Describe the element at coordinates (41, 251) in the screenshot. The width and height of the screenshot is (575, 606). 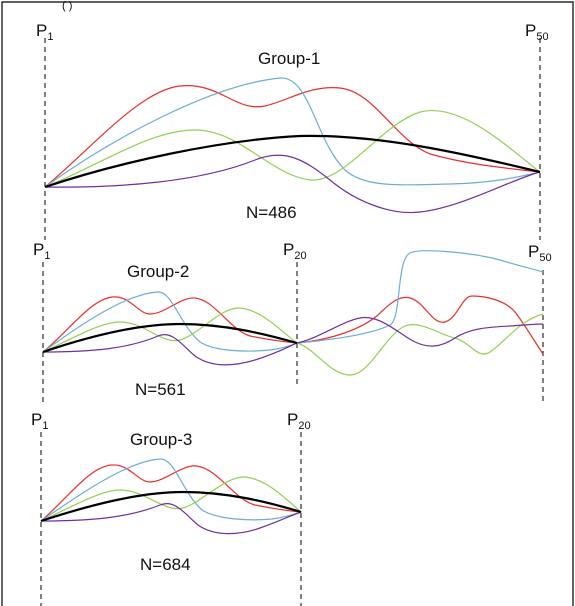
I see `group-2-marker-p1: P1` at that location.